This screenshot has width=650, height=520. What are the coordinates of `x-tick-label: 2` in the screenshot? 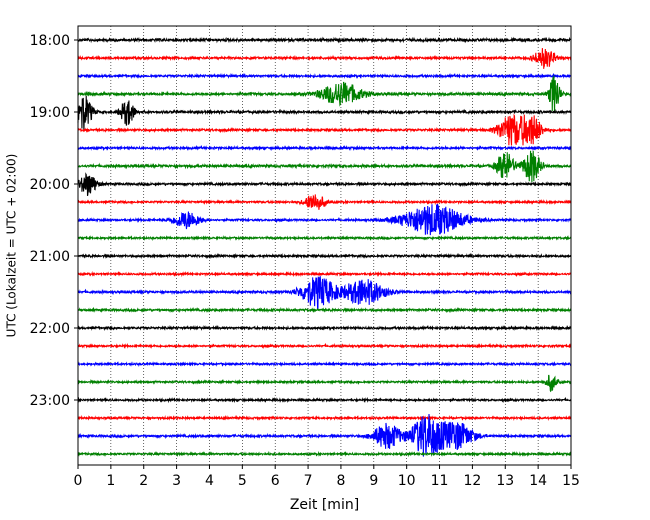 It's located at (143, 481).